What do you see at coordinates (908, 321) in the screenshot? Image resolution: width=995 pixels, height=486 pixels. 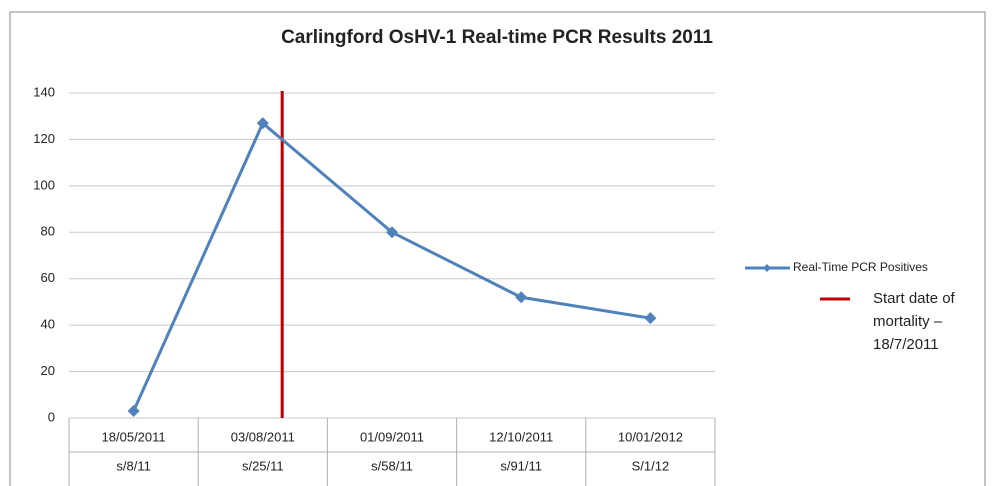 I see `annotation-text: mortality –` at bounding box center [908, 321].